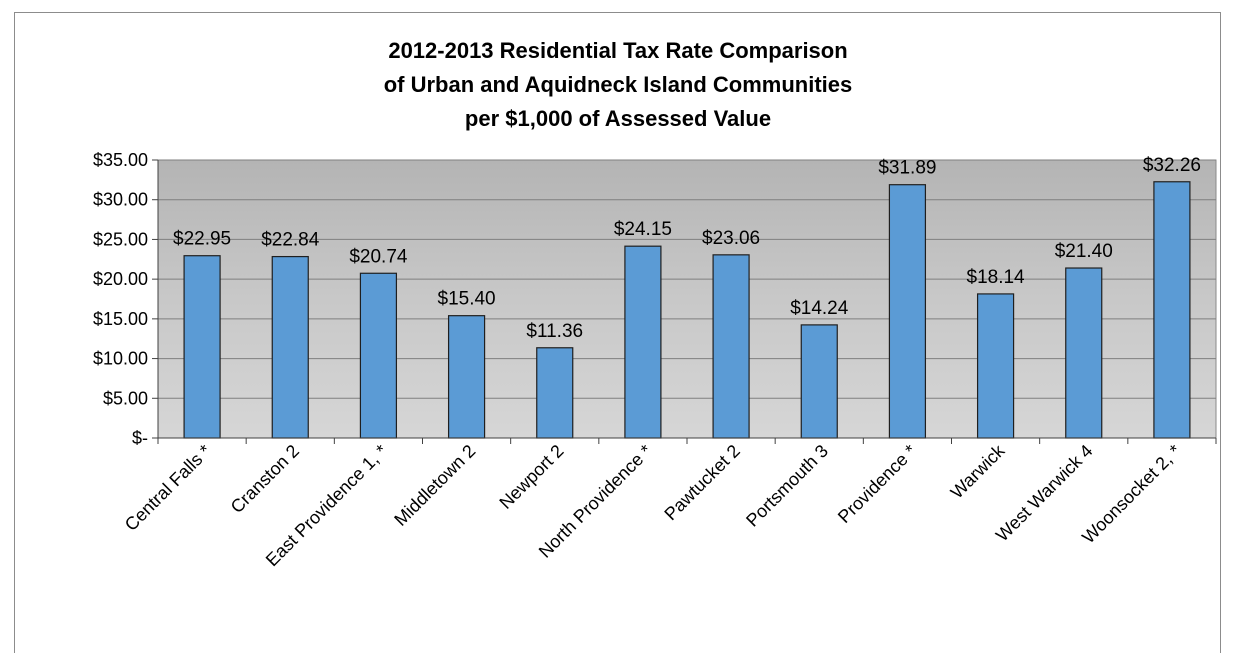 The height and width of the screenshot is (654, 1233). What do you see at coordinates (907, 168) in the screenshot?
I see `data-label: $31.89` at bounding box center [907, 168].